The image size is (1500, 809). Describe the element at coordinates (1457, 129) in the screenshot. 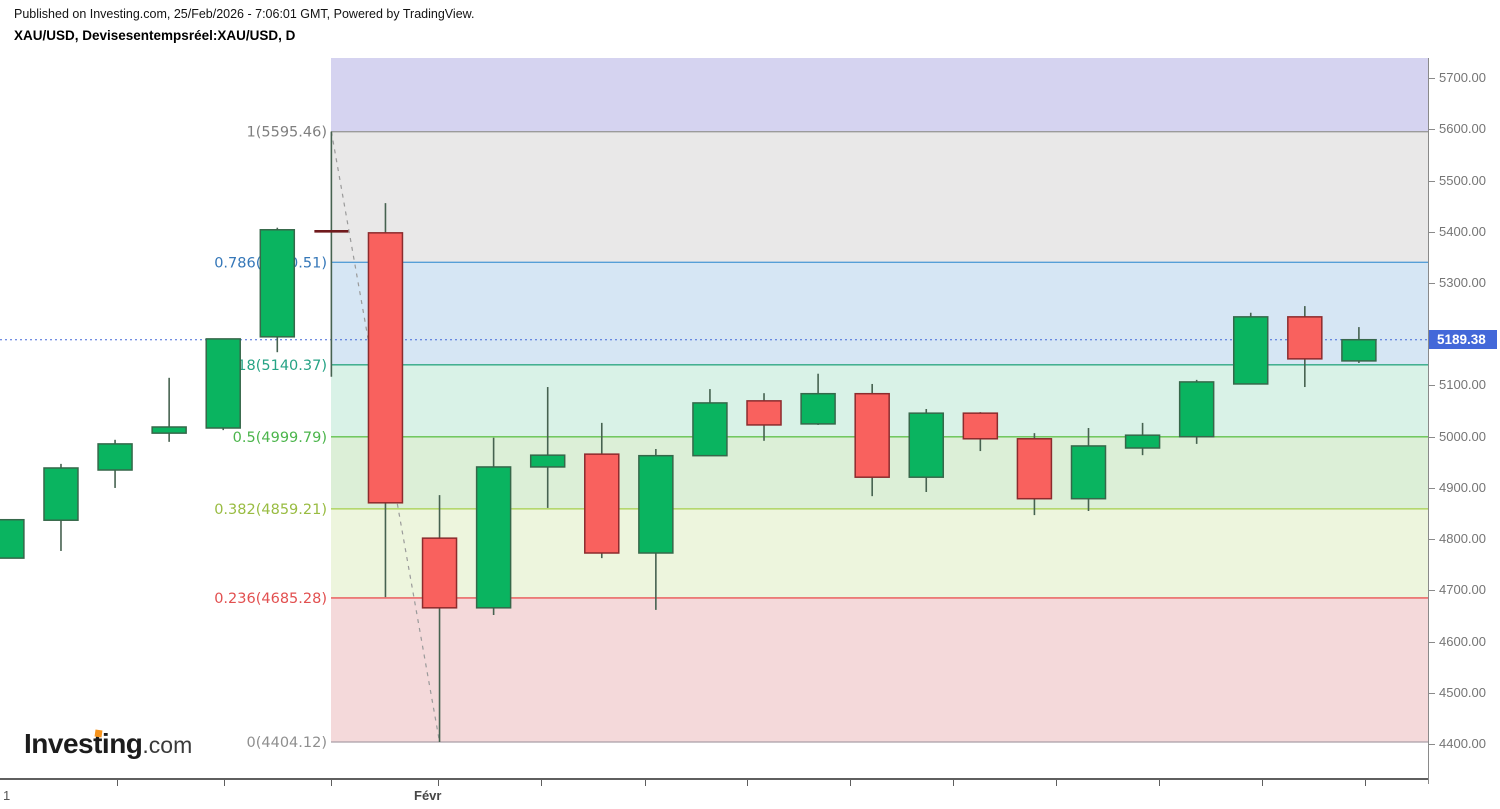

I see `price-tick-label: 5600.00` at that location.